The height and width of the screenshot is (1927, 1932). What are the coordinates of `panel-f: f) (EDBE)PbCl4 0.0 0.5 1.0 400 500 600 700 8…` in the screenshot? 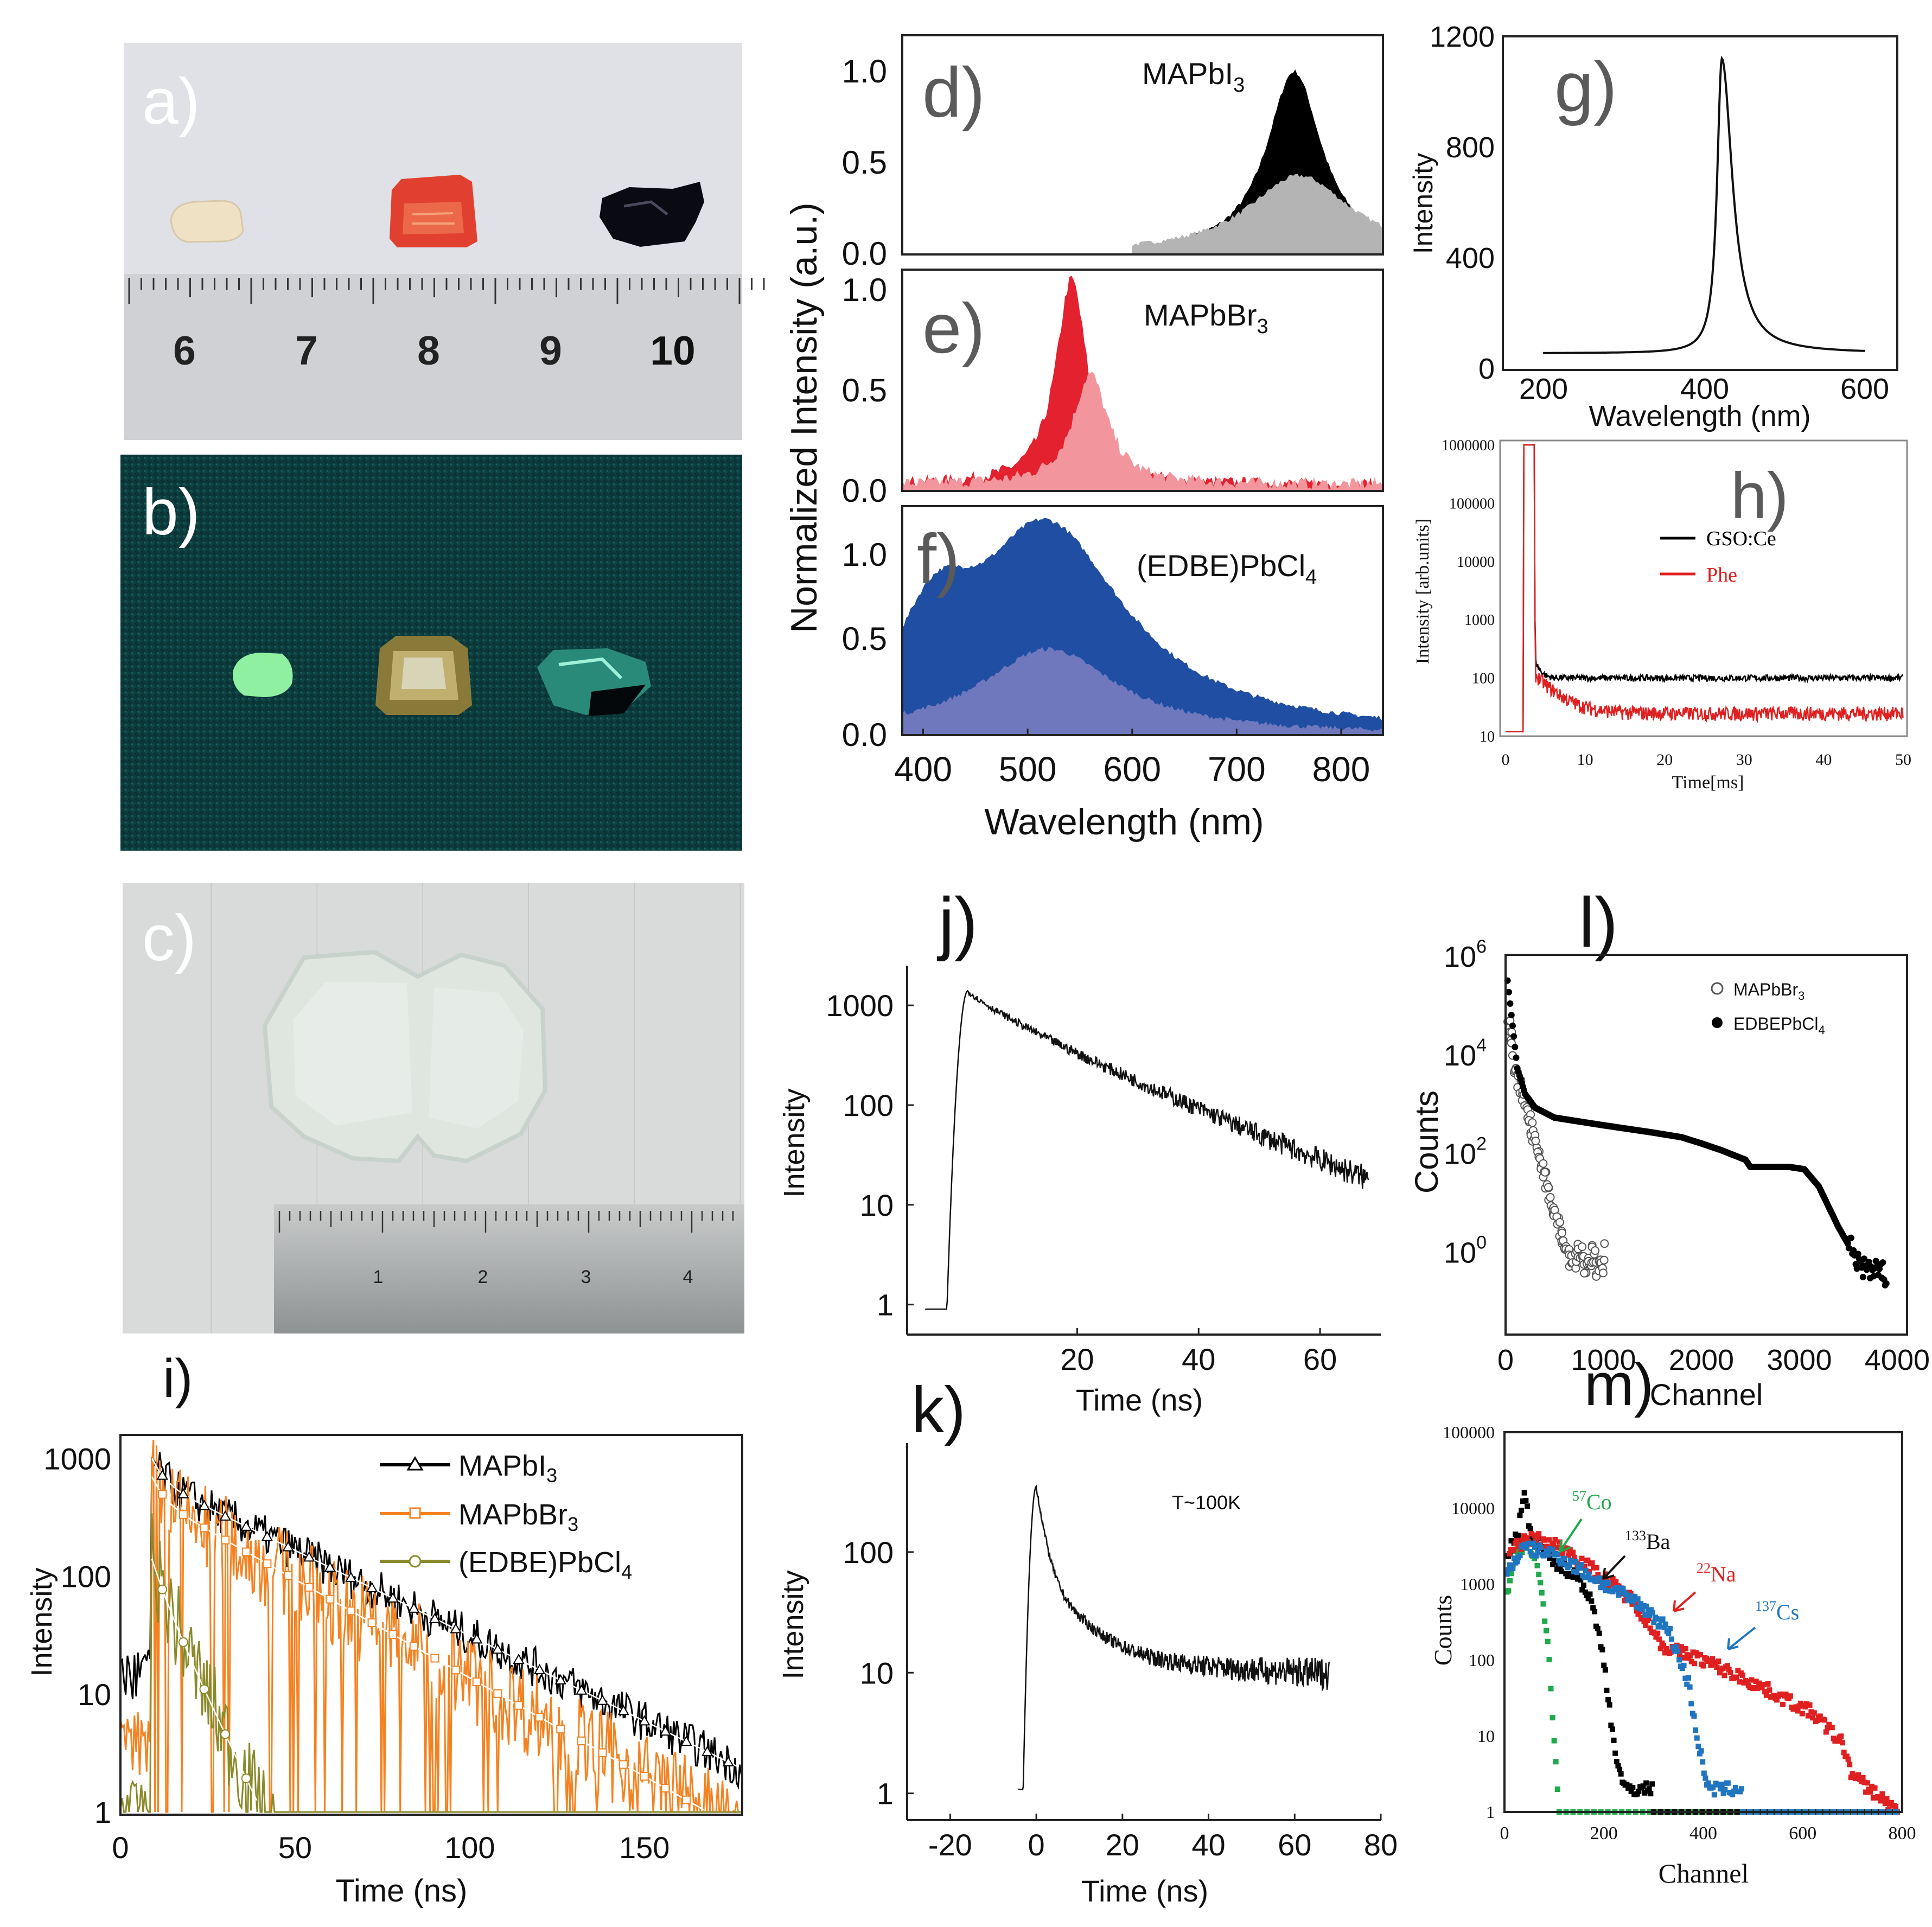 It's located at (1113, 647).